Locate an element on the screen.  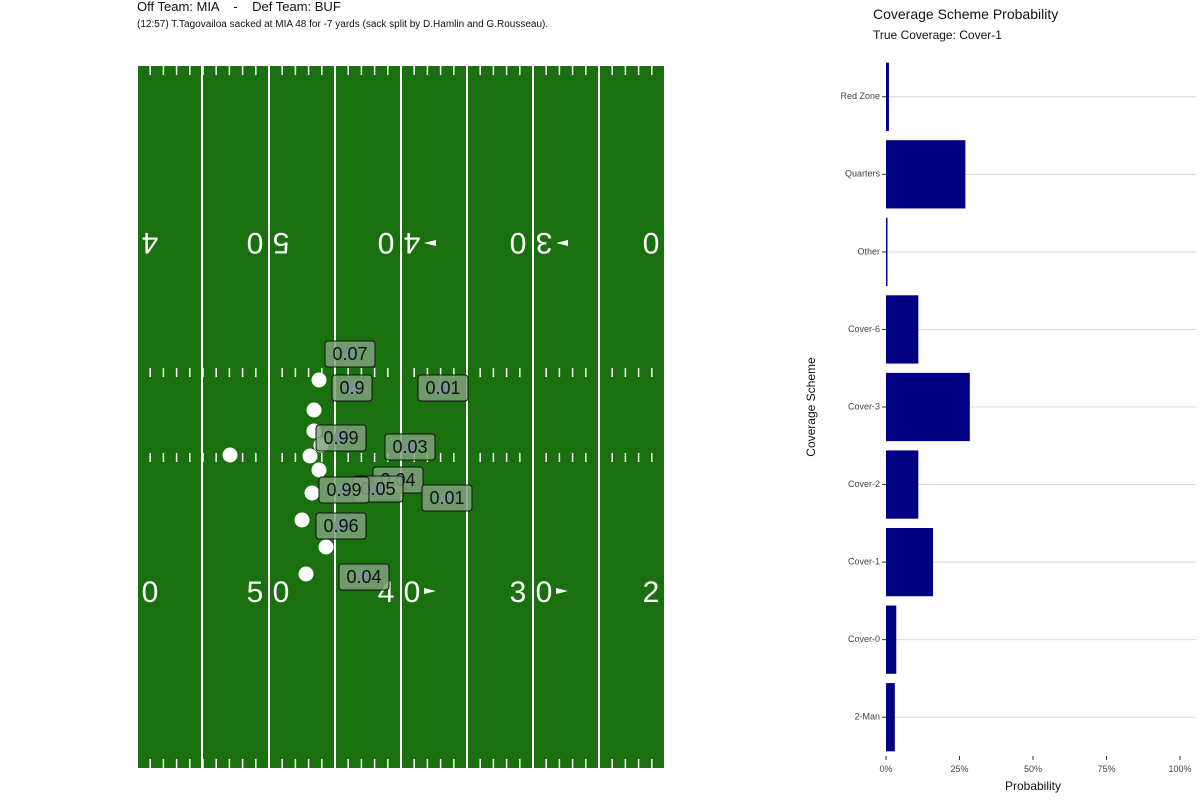
offense-team-label: Off Team: MIA is located at coordinates (178, 7).